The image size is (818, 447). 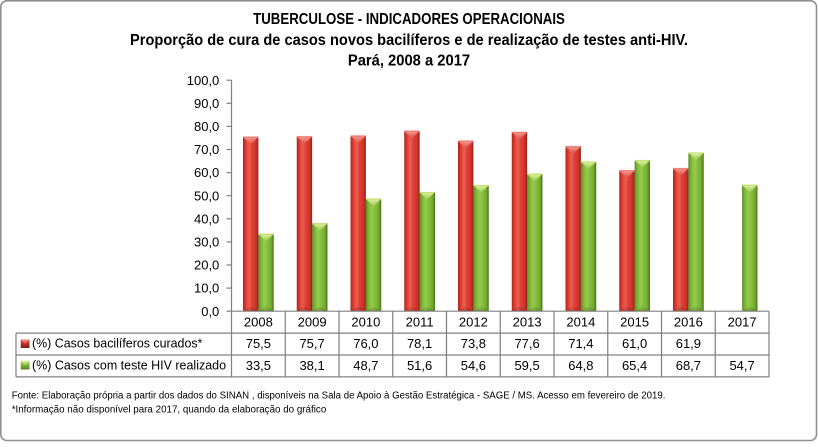 I want to click on svg-text:(%) Casos com teste HIV realiz: (%) Casos com teste HIV realizado, so click(x=129, y=365).